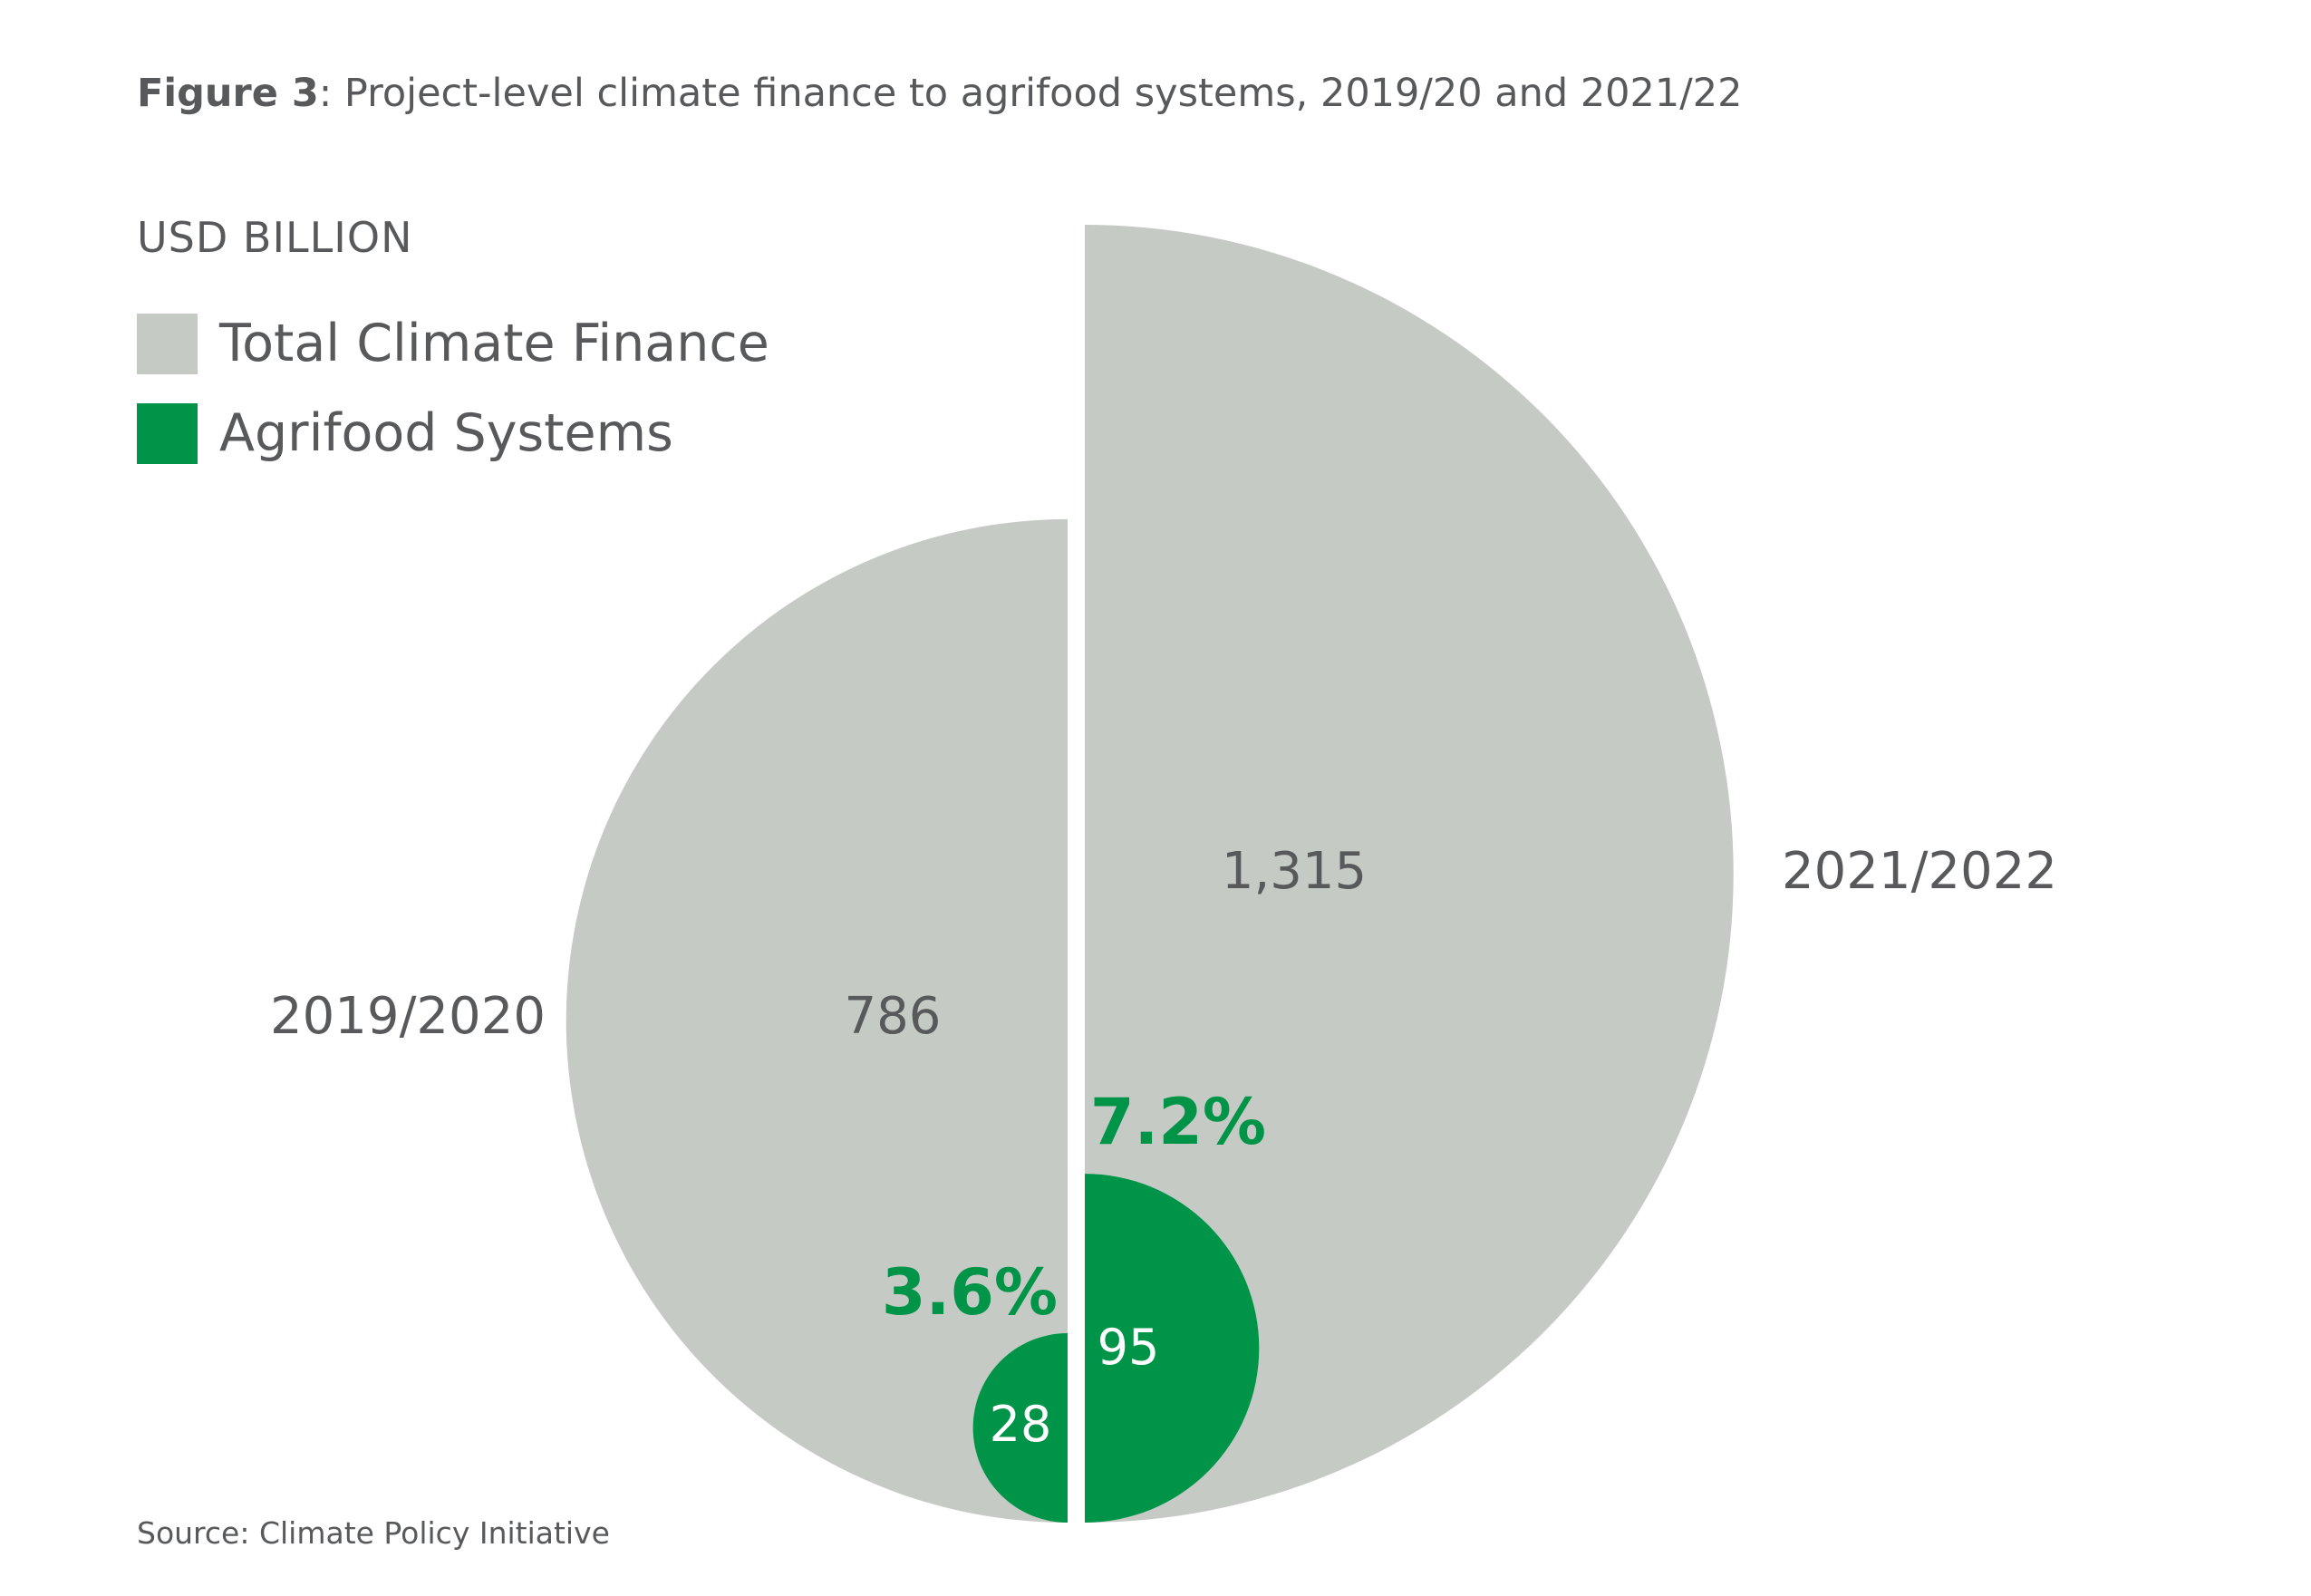  What do you see at coordinates (373, 1533) in the screenshot?
I see `source-note: Source: Climate Policy Initiative` at bounding box center [373, 1533].